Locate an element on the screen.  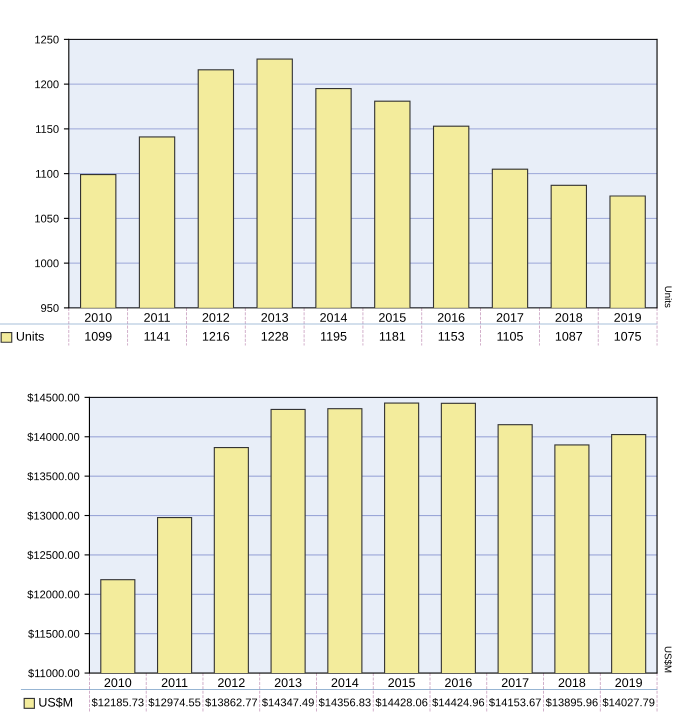
data-label: $14356.83 is located at coordinates (344, 703).